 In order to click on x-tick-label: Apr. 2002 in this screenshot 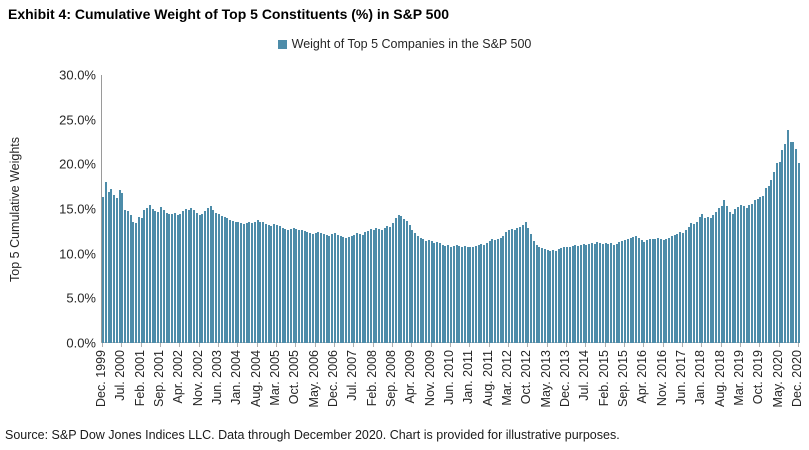, I will do `click(178, 377)`.